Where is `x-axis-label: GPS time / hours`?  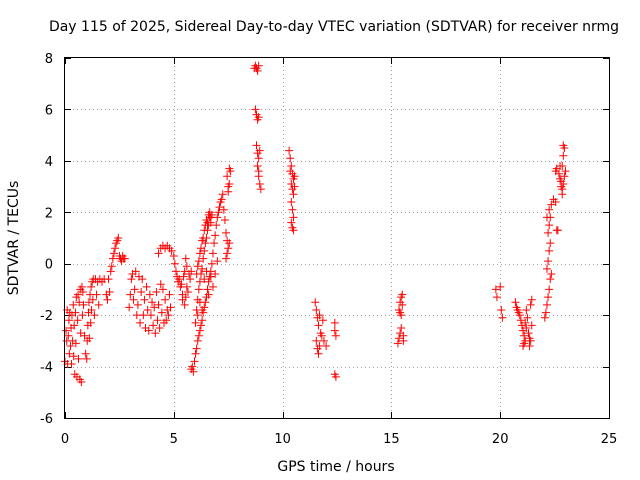
x-axis-label: GPS time / hours is located at coordinates (335, 467).